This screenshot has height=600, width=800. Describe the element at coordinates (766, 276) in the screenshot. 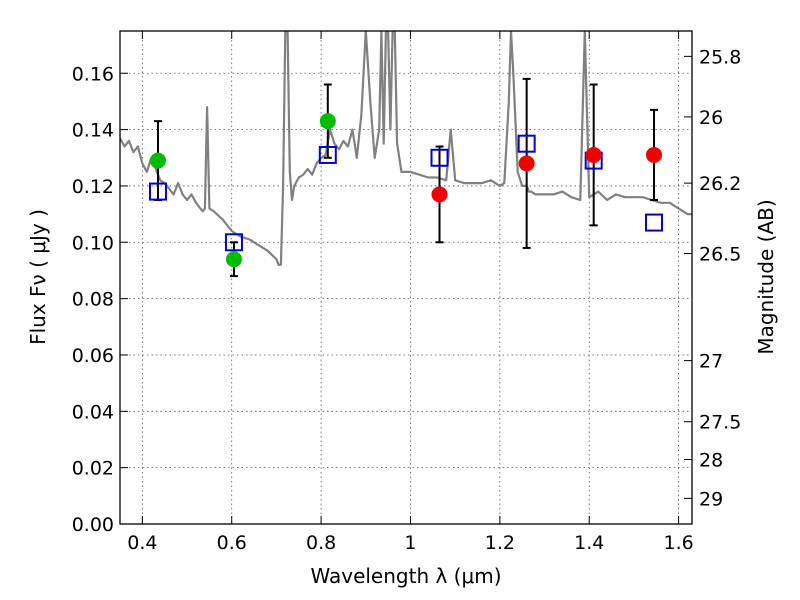

I see `right-axis-title: Magnitude (AB)` at that location.